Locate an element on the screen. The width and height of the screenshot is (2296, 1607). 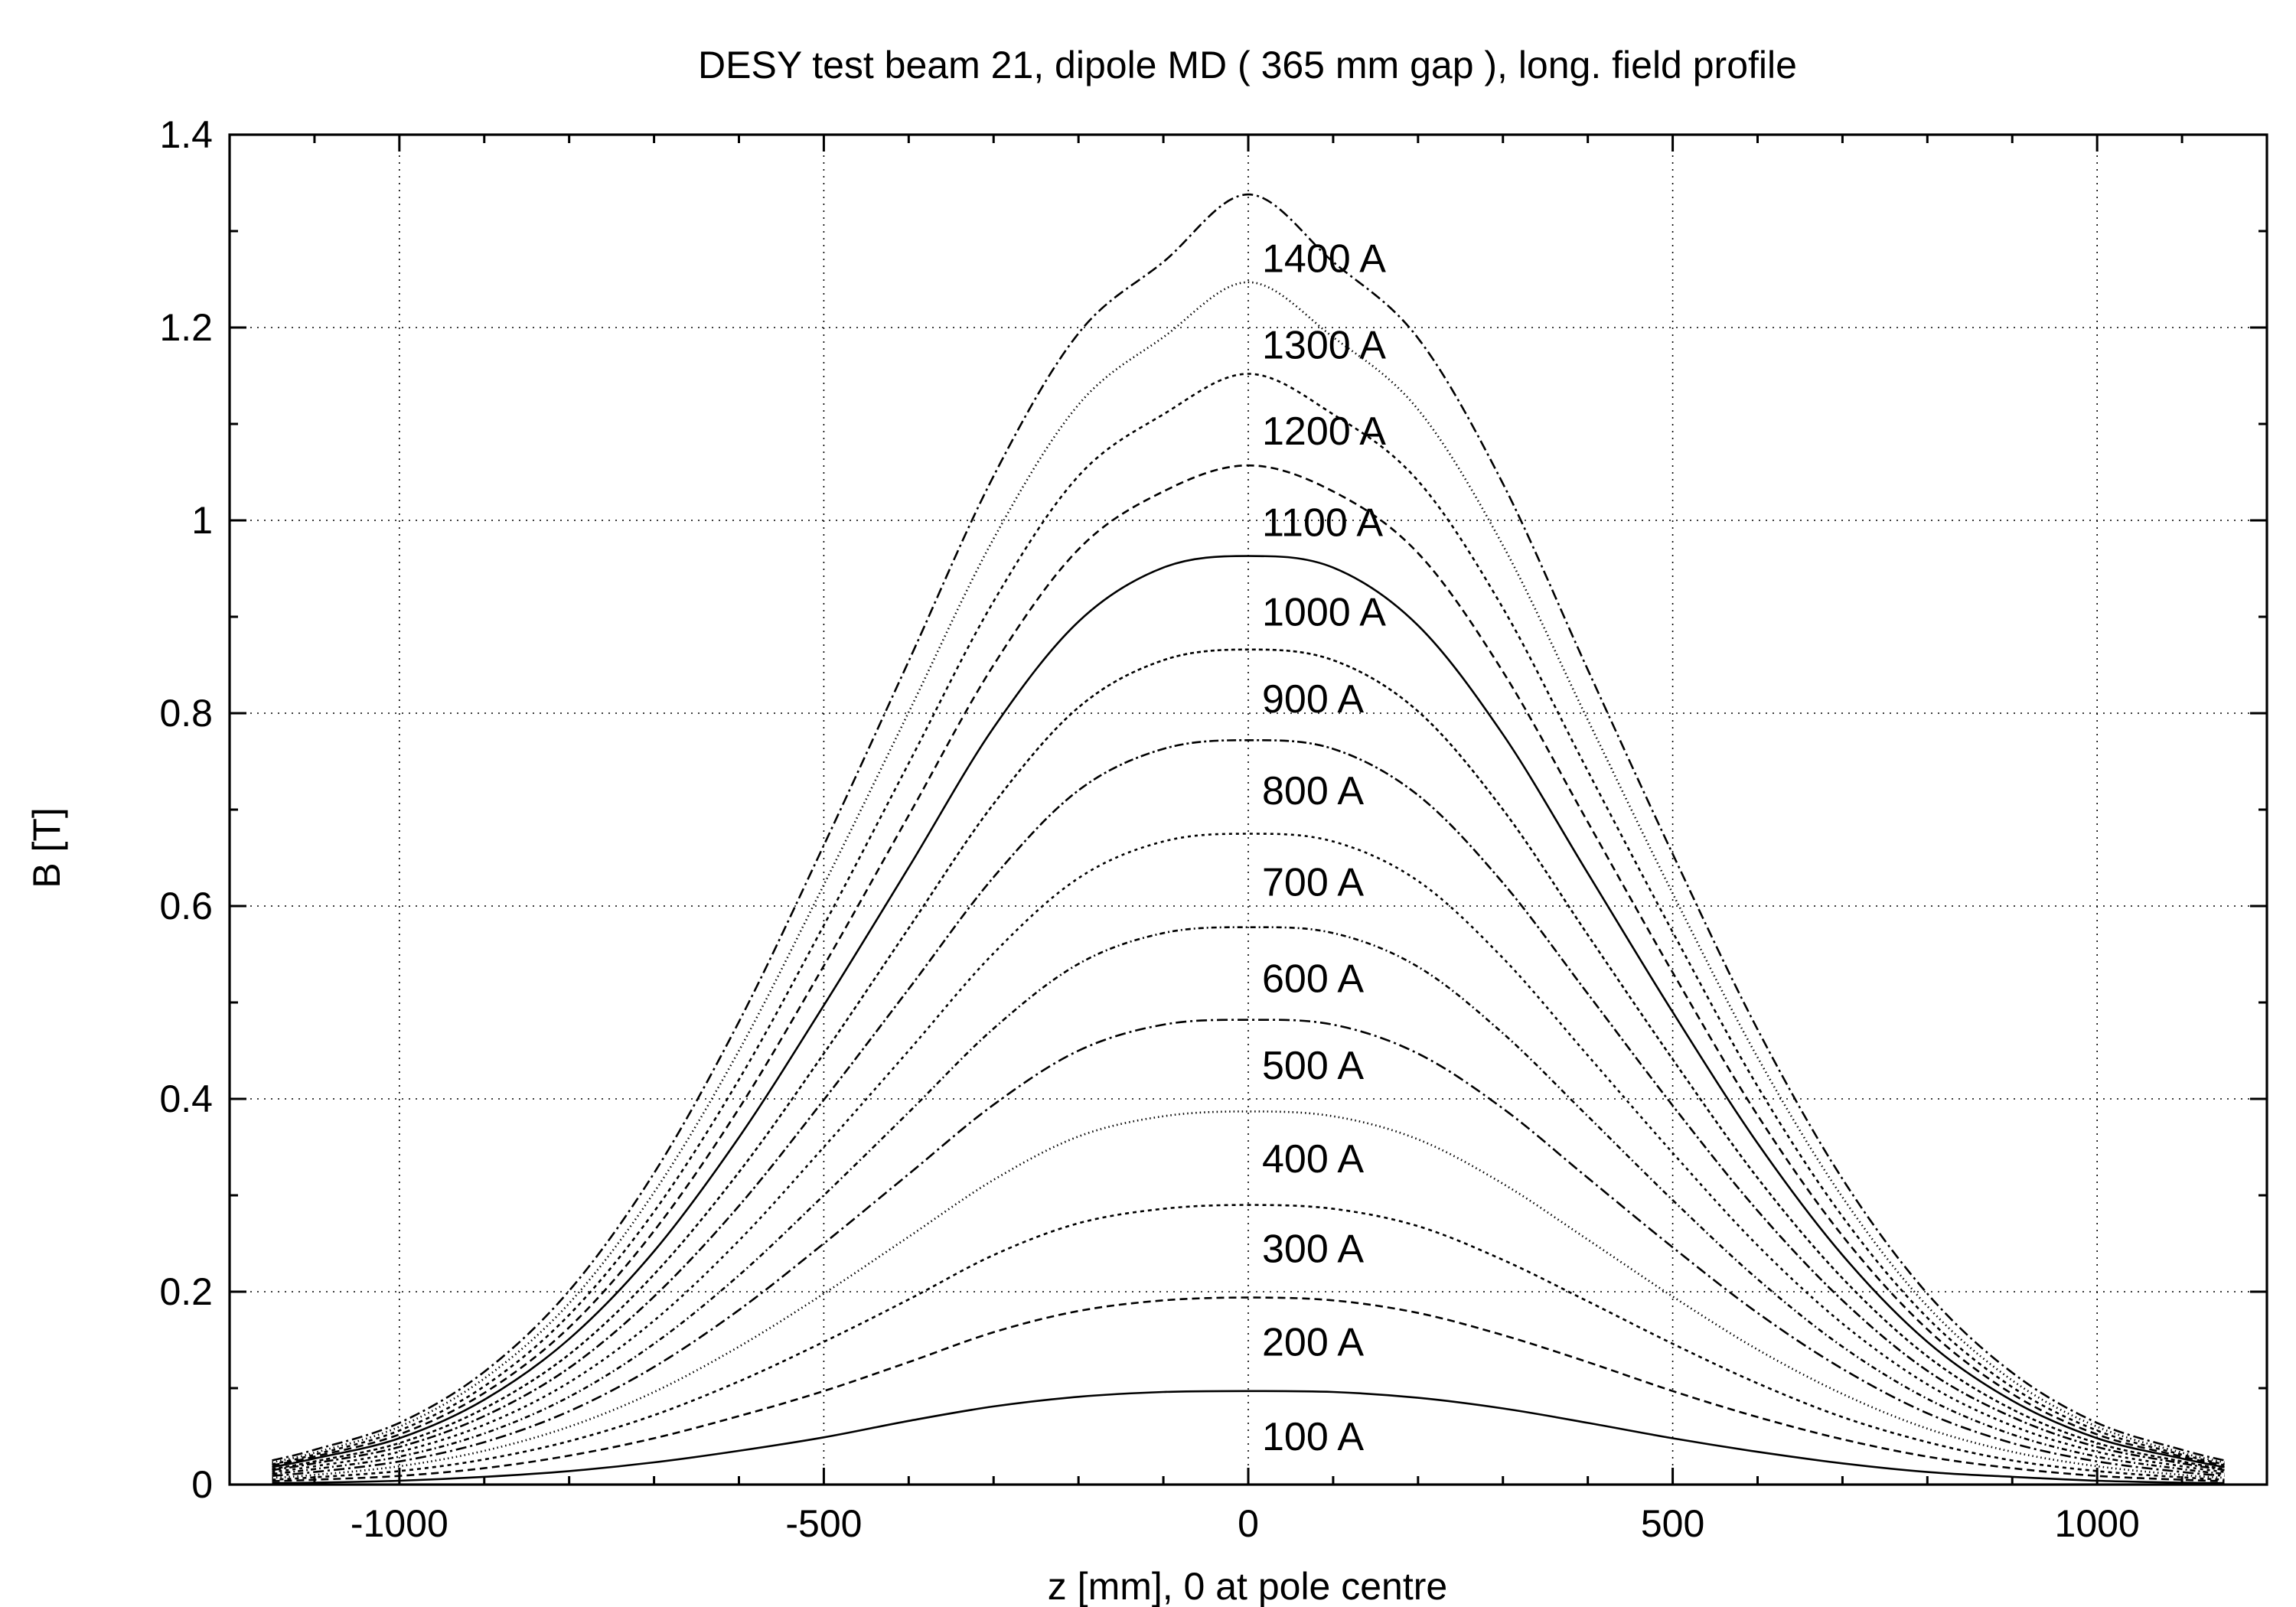
curve-label-800-a: 800 A is located at coordinates (1313, 791).